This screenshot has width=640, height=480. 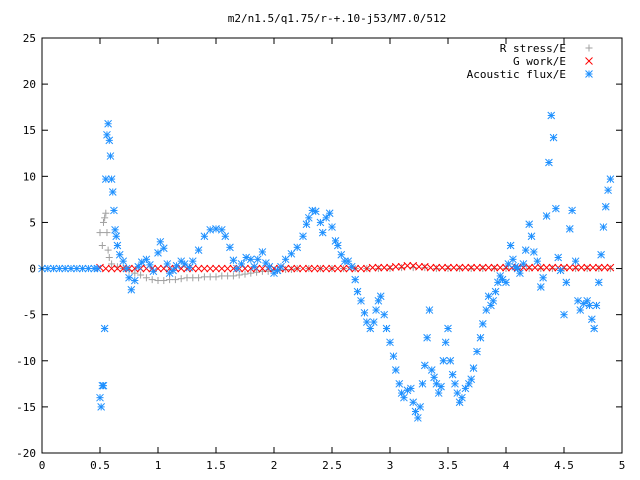 I want to click on chart-title: m2/n1.5/q1.75/r-+.10-j53/M7.0/512, so click(x=337, y=18).